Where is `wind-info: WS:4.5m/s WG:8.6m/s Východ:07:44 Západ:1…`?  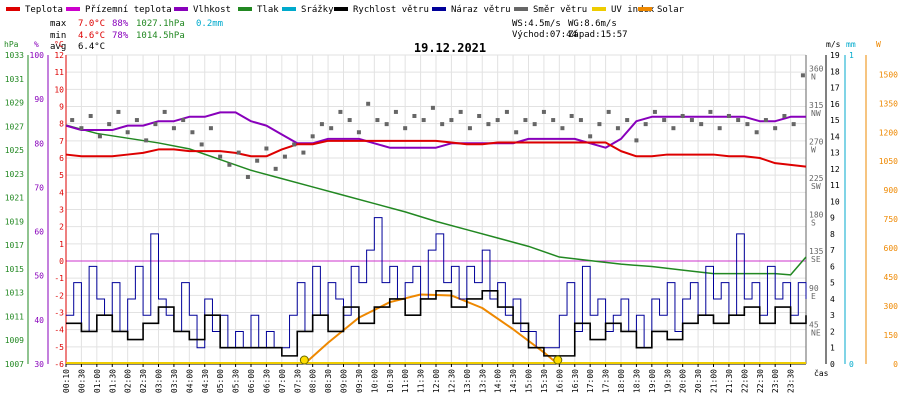
wind-info: WS:4.5m/s WG:8.6m/s Východ:07:44 Západ:1… is located at coordinates (570, 29).